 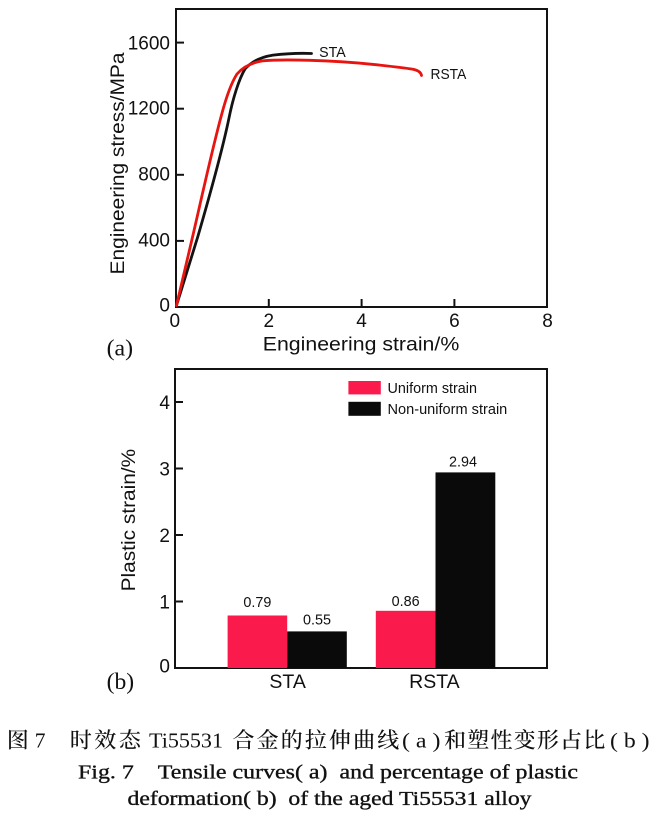 What do you see at coordinates (118, 163) in the screenshot?
I see `svg-text: Engineering stress/MPa` at bounding box center [118, 163].